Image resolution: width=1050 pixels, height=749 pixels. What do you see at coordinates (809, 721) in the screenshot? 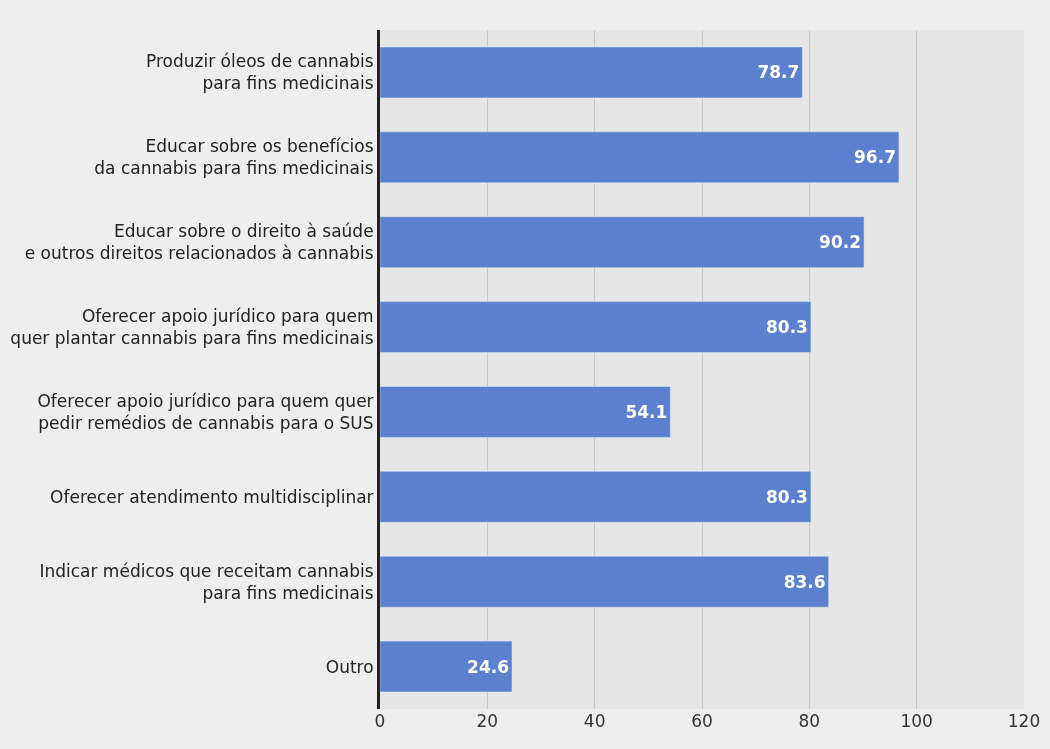
I see `x-tick-label: 80` at bounding box center [809, 721].